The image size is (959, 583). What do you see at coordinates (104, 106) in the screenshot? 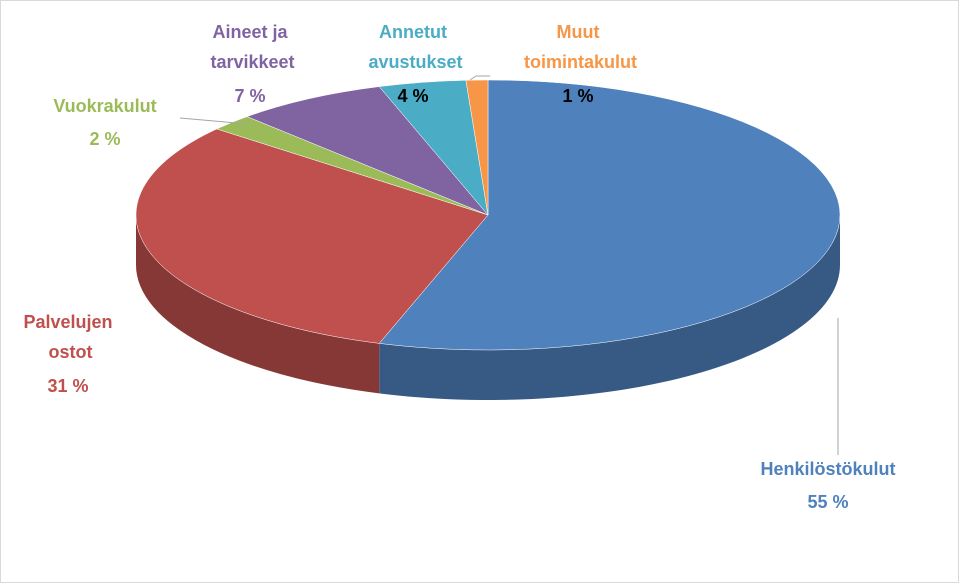
I see `category-label: Vuokrakulut` at bounding box center [104, 106].